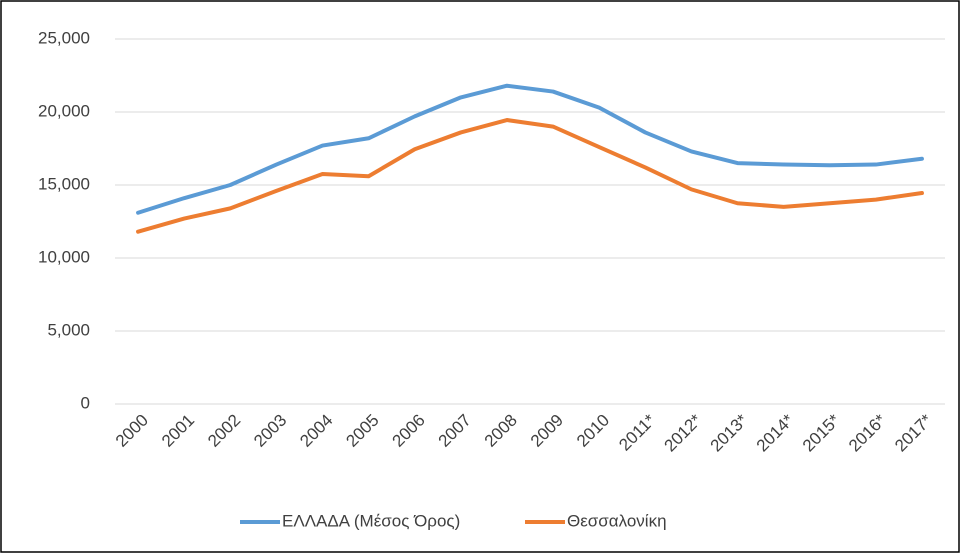 Image resolution: width=961 pixels, height=554 pixels. I want to click on legend-label: Θεσσαλονίκη, so click(617, 520).